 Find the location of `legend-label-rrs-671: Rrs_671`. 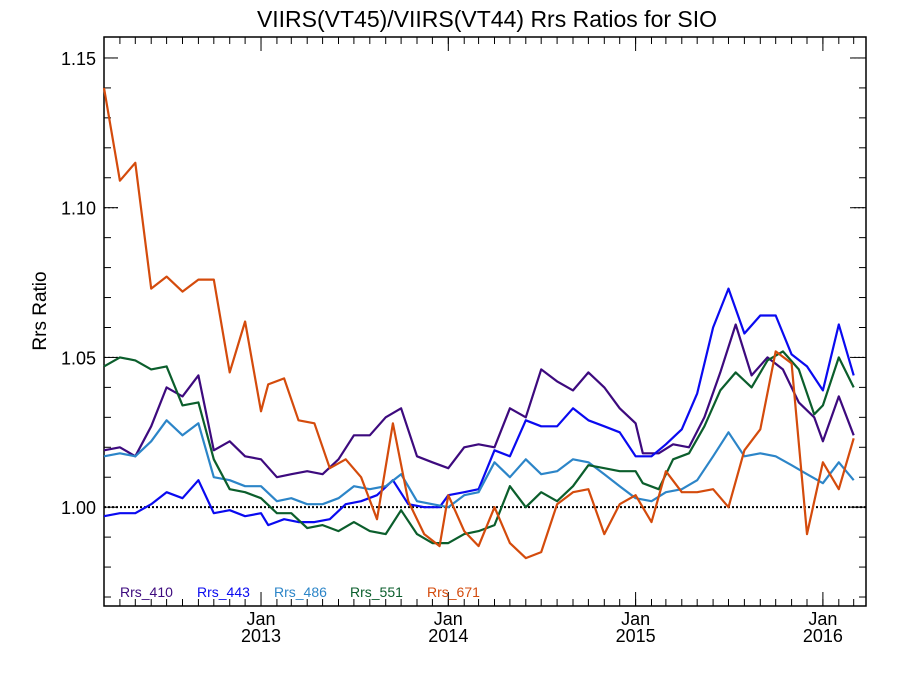

legend-label-rrs-671: Rrs_671 is located at coordinates (453, 592).